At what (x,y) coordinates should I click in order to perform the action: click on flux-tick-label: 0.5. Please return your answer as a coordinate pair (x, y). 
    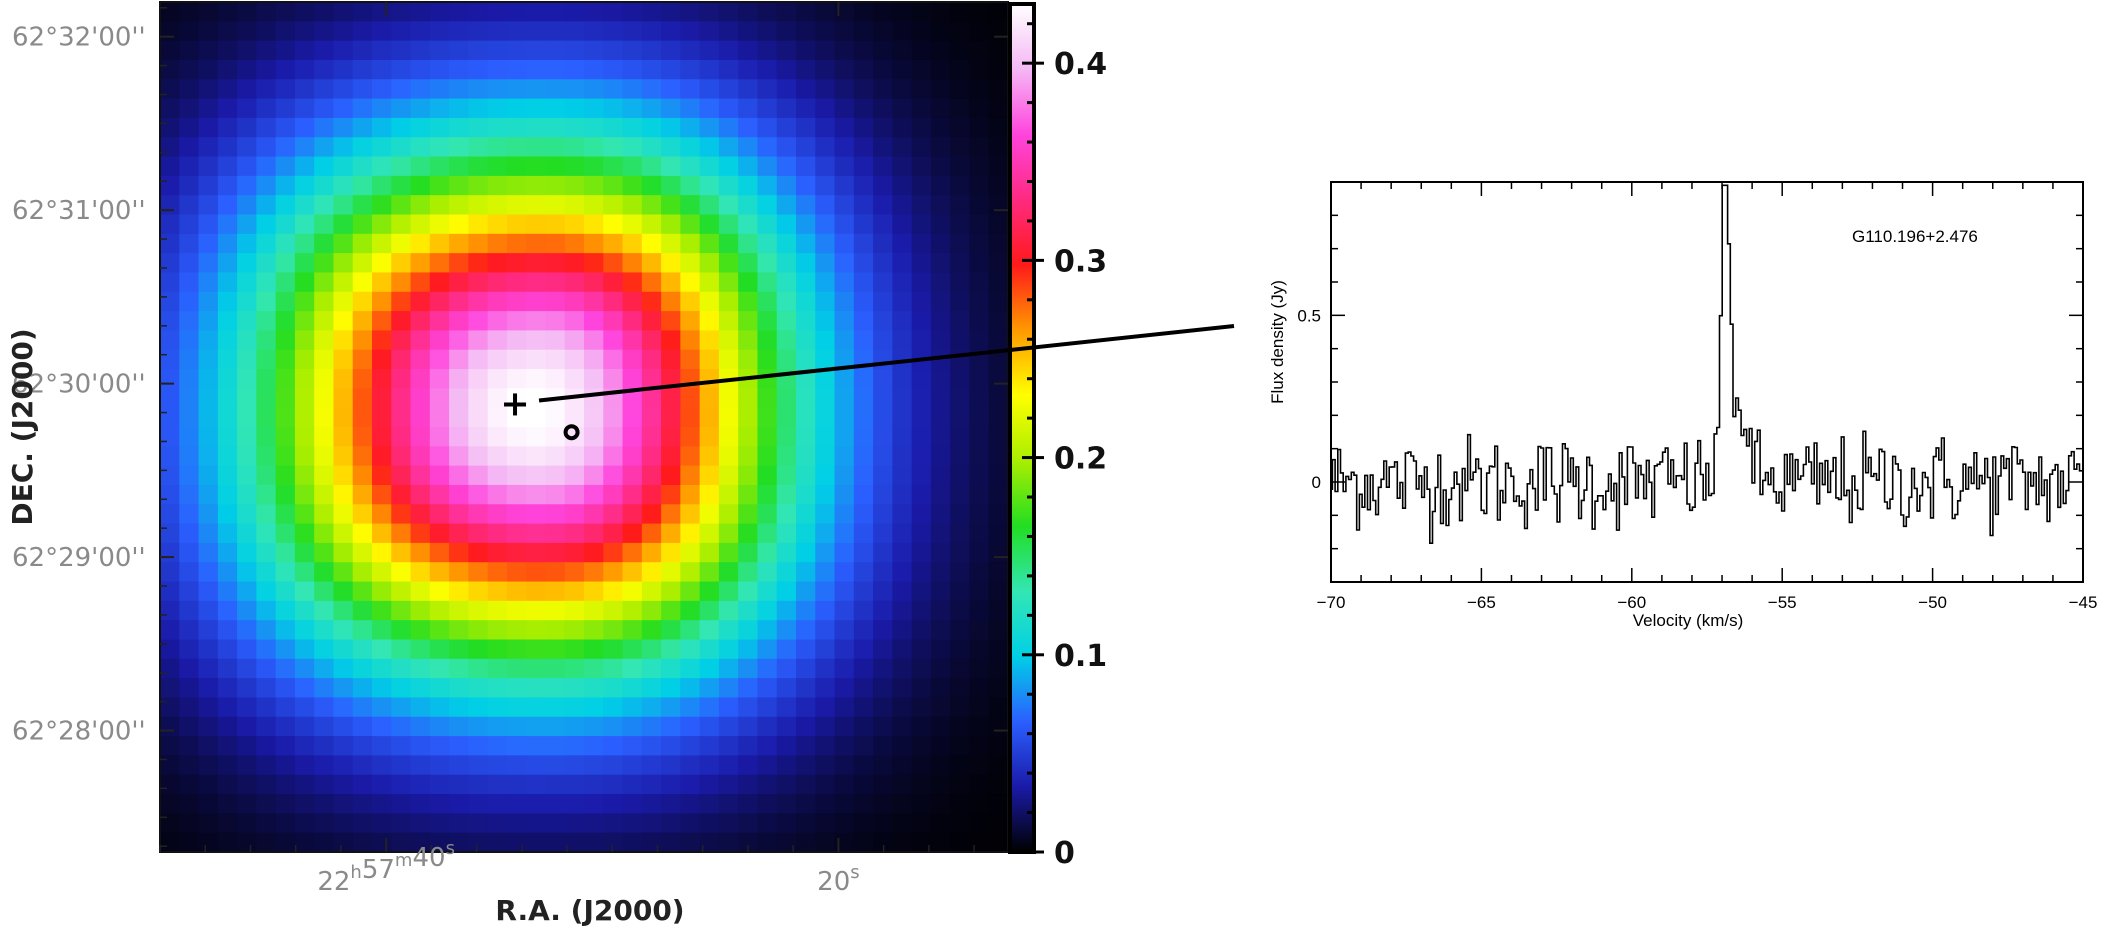
    Looking at the image, I should click on (1309, 315).